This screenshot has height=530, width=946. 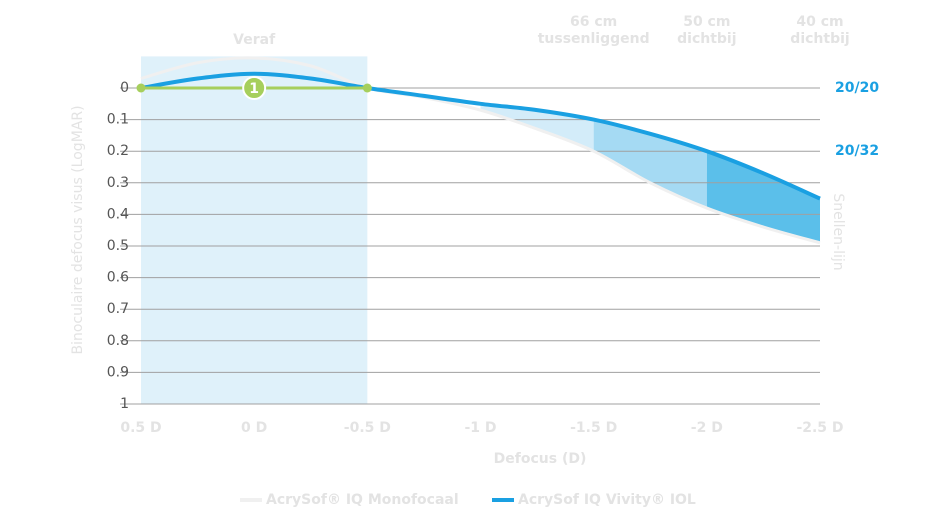 I want to click on y-tick-label: 0, so click(x=124, y=88).